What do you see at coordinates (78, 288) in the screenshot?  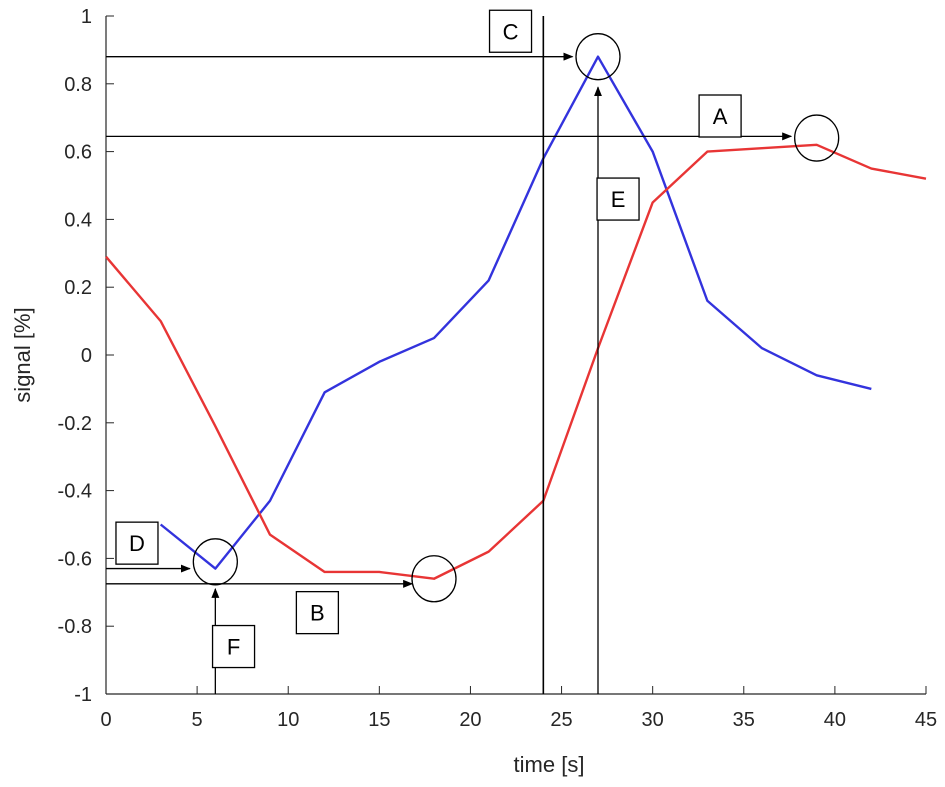 I see `y-tick-label: 0.2` at bounding box center [78, 288].